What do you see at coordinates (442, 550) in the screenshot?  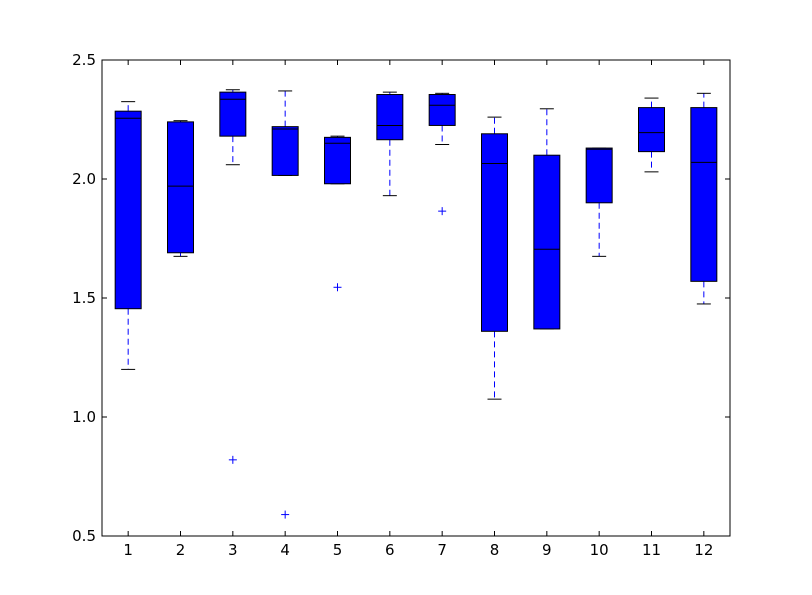 I see `x-tick-label: 7` at bounding box center [442, 550].